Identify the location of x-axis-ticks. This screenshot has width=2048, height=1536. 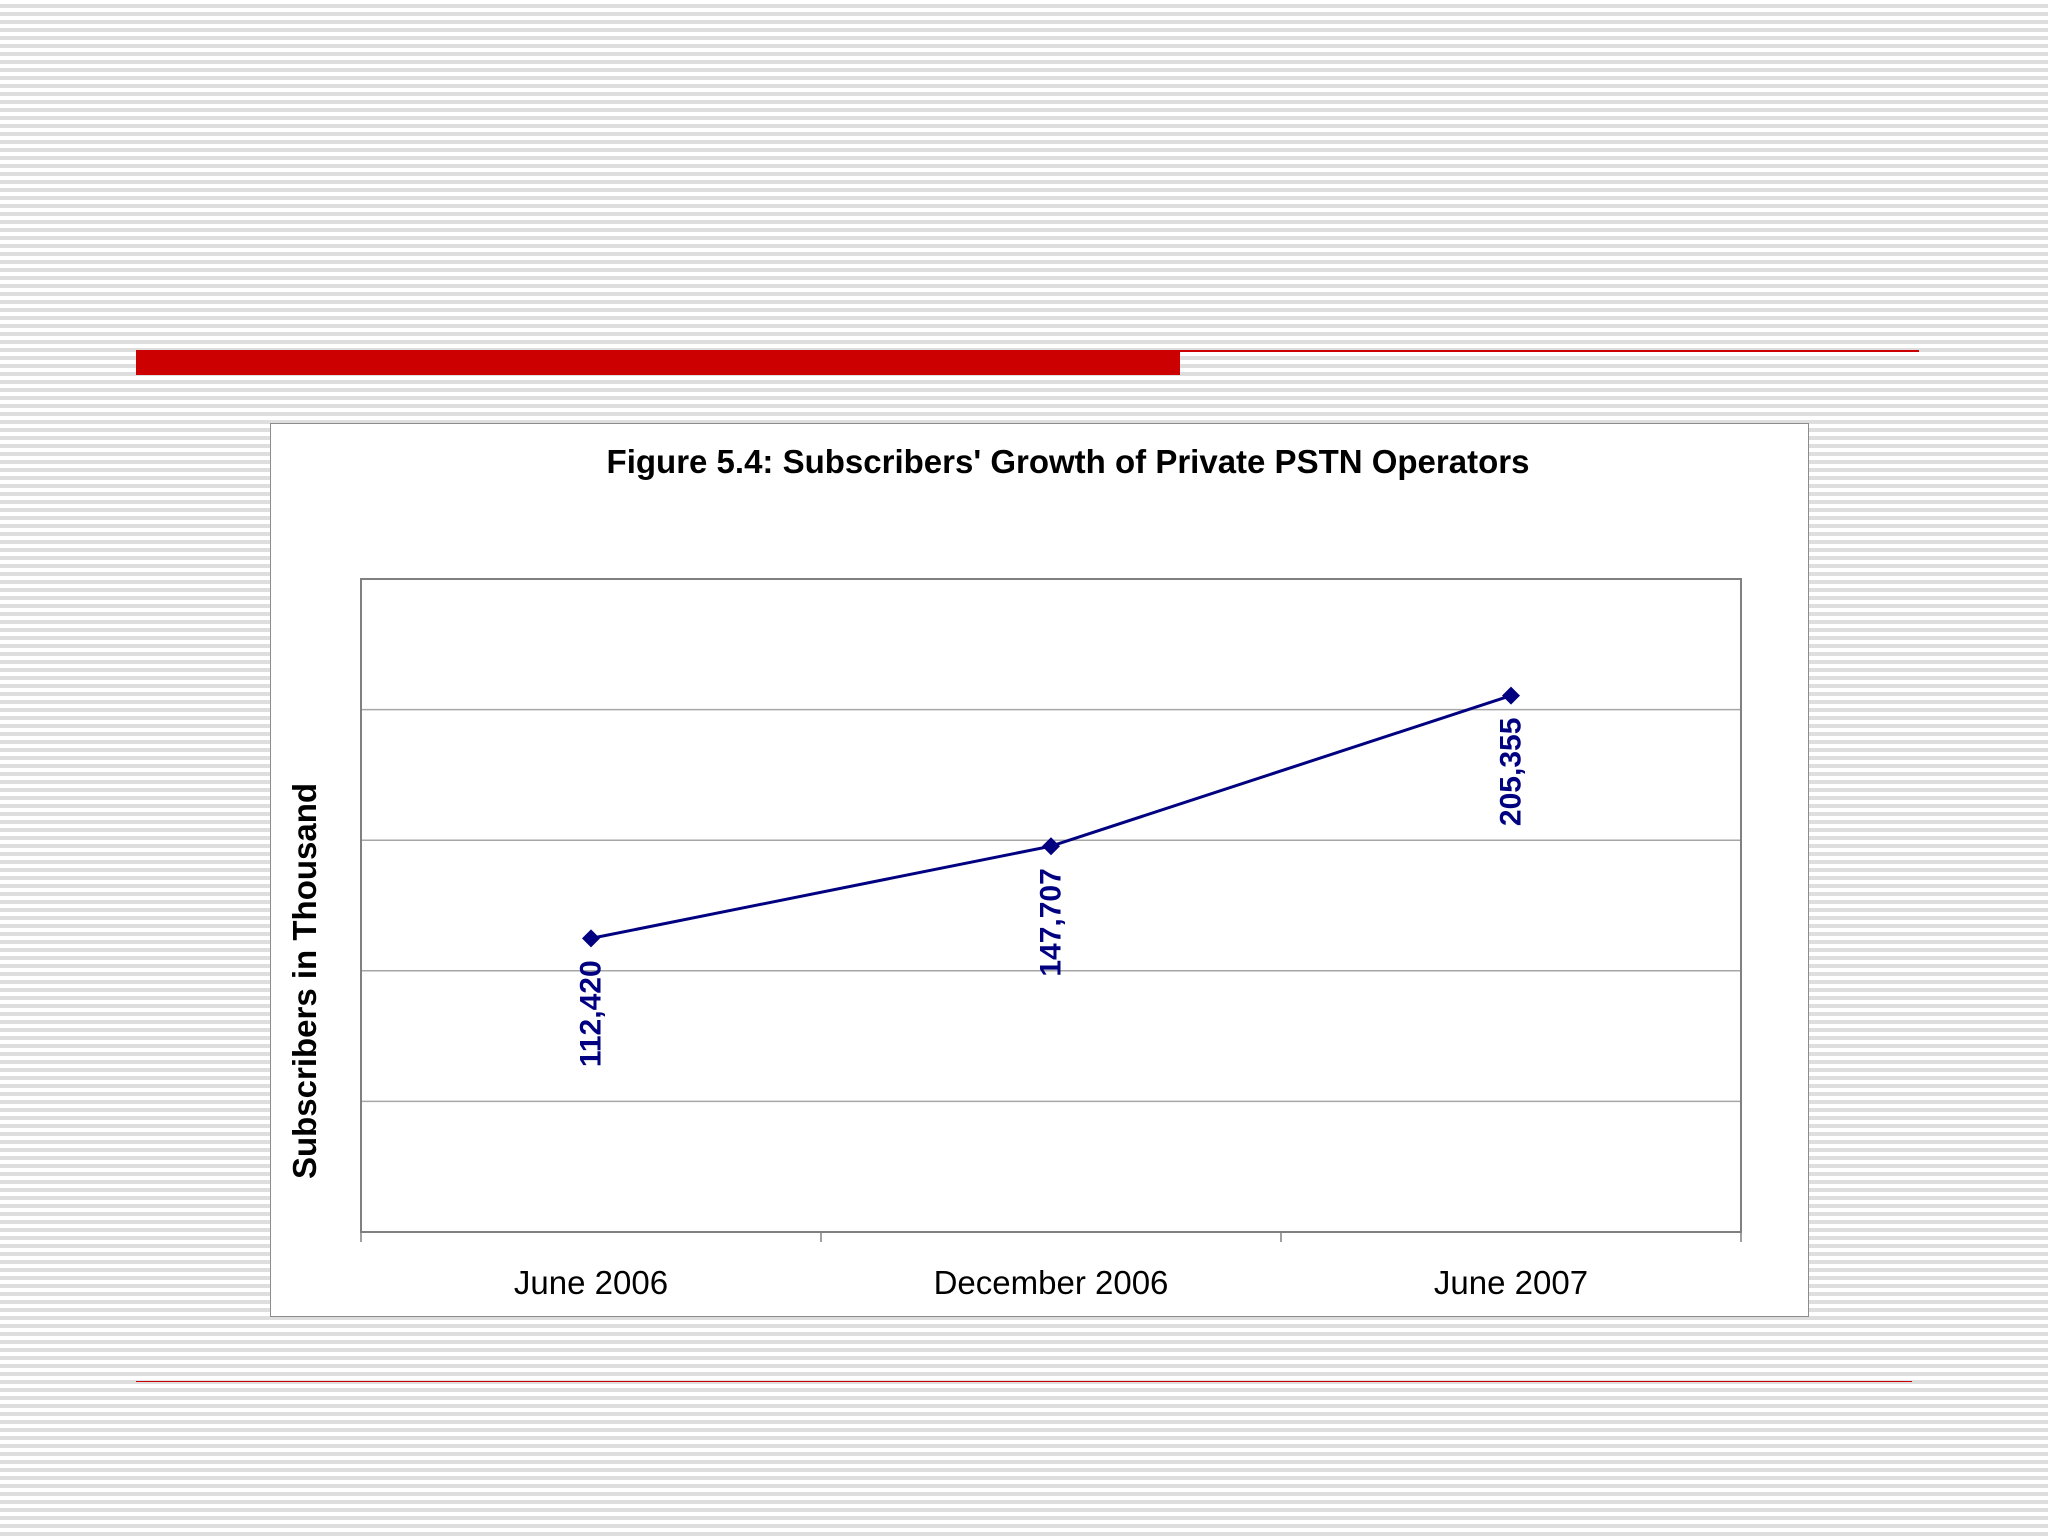
(1051, 1237).